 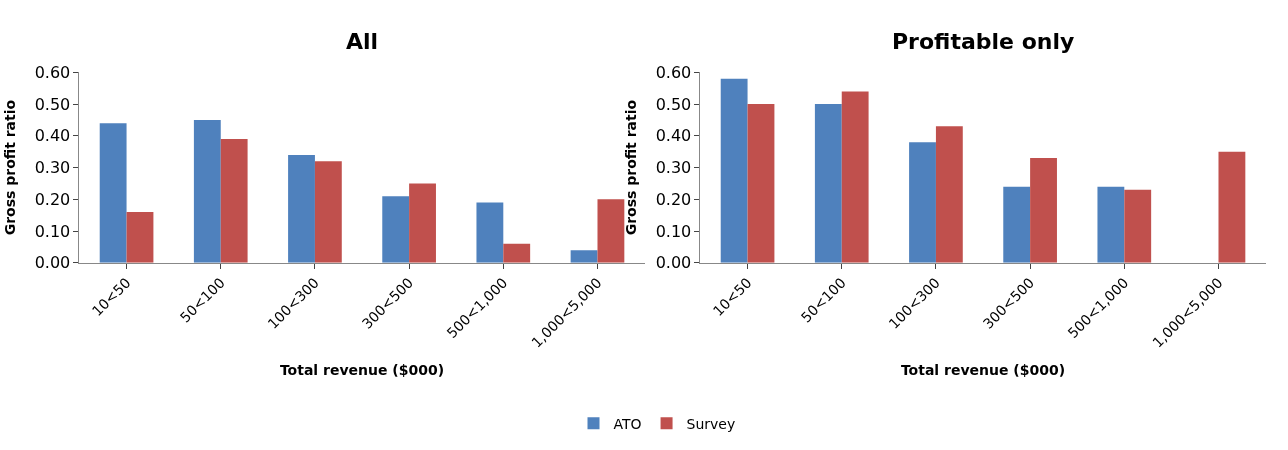 What do you see at coordinates (627, 423) in the screenshot?
I see `legend-label: ATO` at bounding box center [627, 423].